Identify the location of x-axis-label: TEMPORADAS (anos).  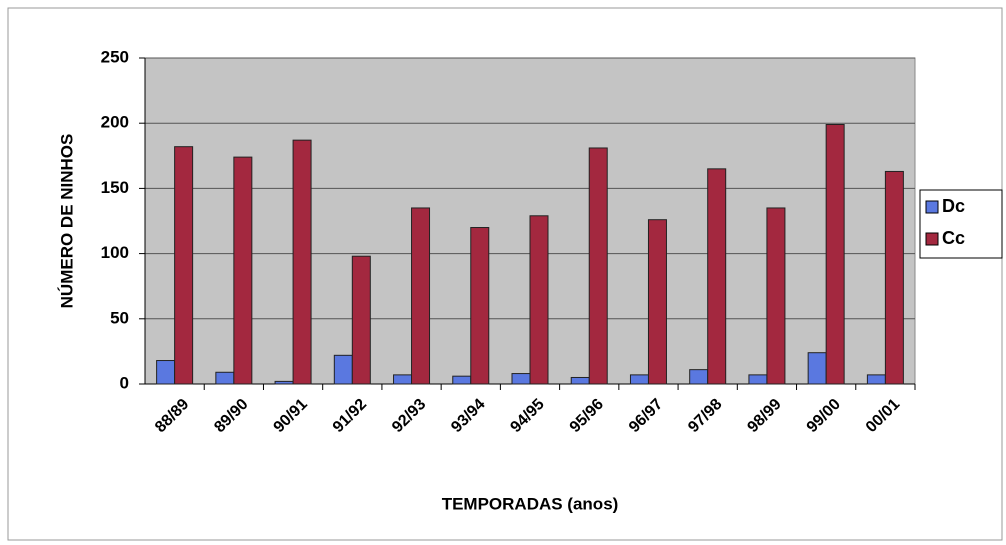
(530, 503).